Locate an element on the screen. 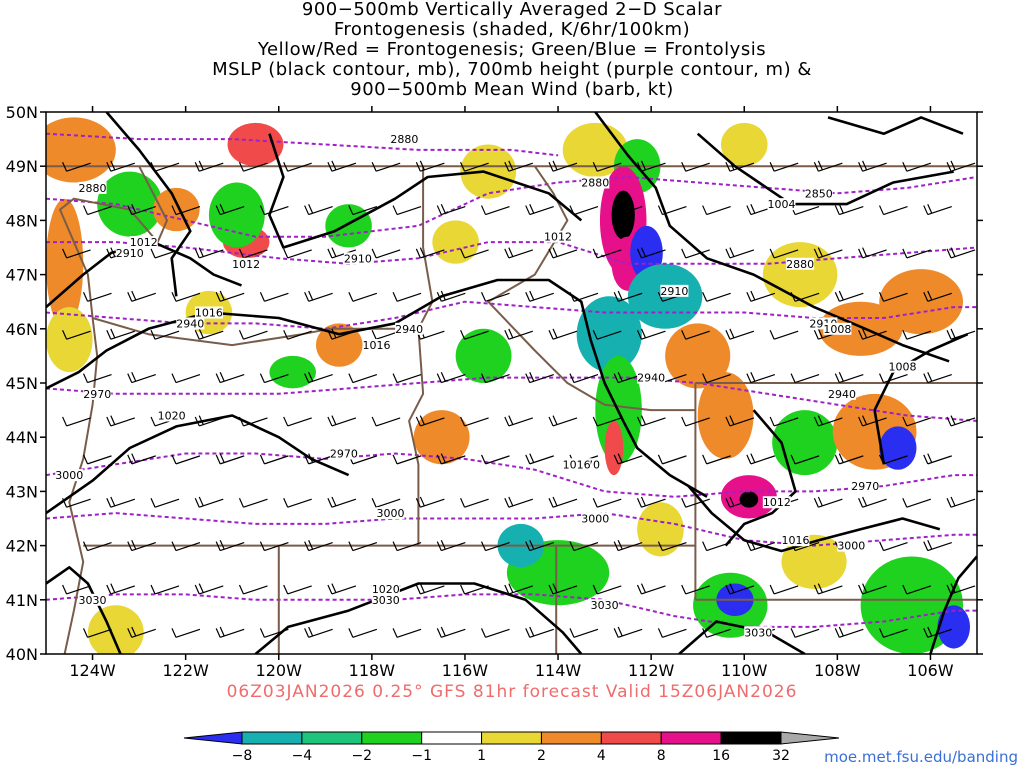  frontogenesis-patch-red is located at coordinates (255, 144).